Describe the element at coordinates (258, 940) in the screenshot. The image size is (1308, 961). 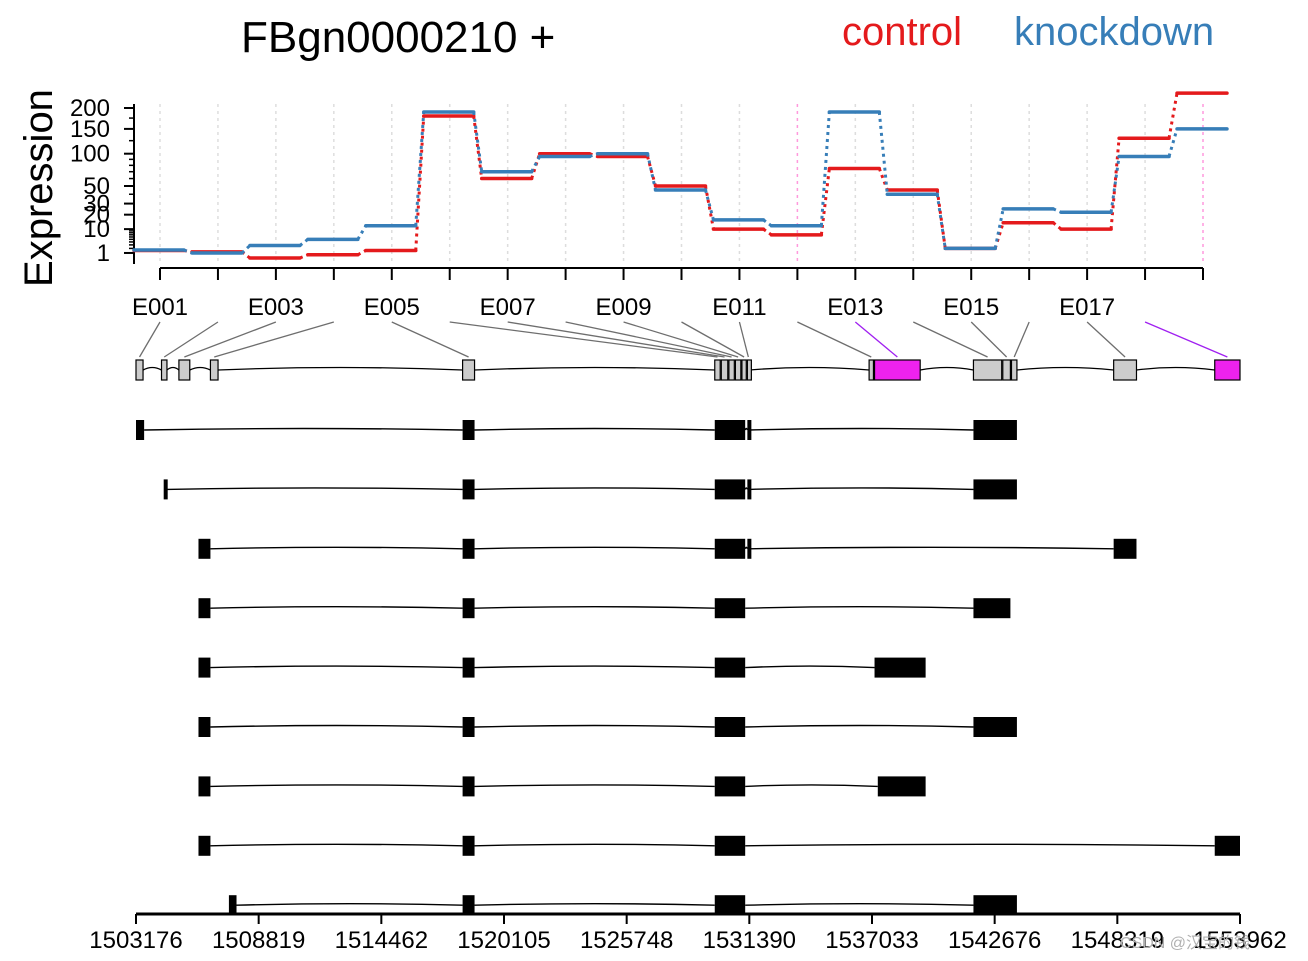
I see `genomic-tick-label: 1508819` at that location.